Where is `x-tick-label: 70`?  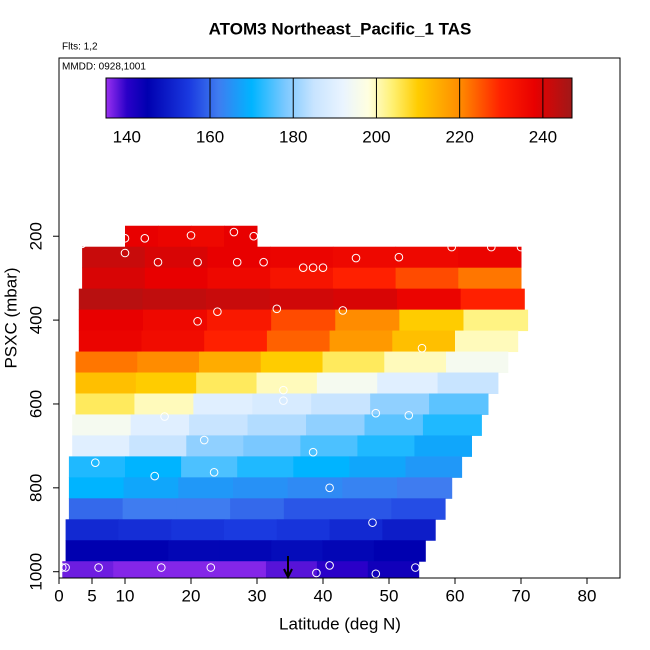
x-tick-label: 70 is located at coordinates (521, 595).